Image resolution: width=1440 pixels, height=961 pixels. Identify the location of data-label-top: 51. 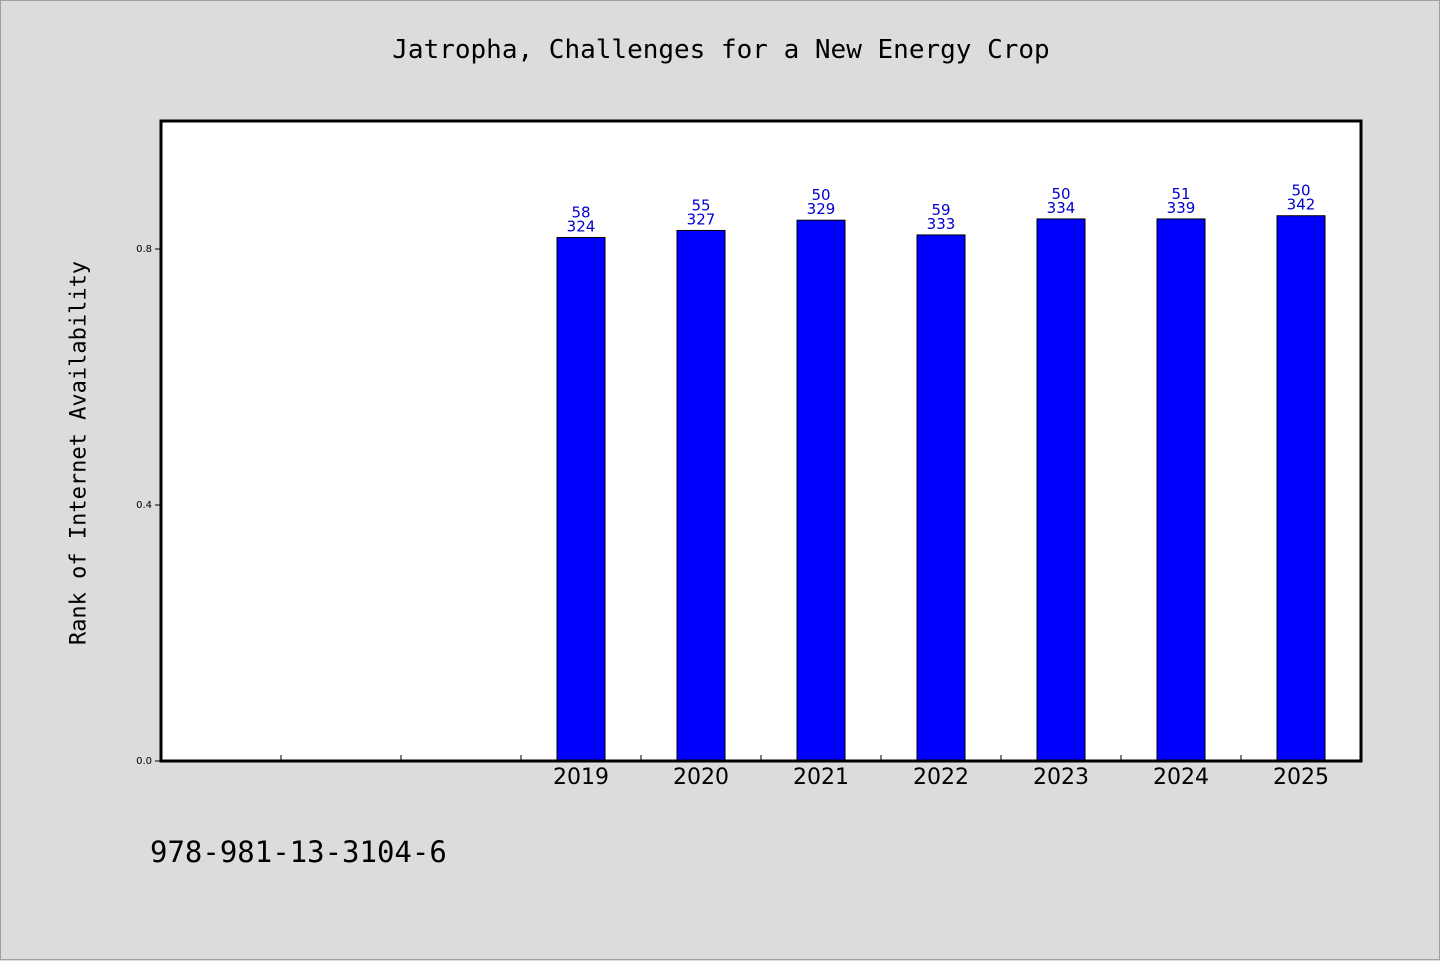
(1180, 194).